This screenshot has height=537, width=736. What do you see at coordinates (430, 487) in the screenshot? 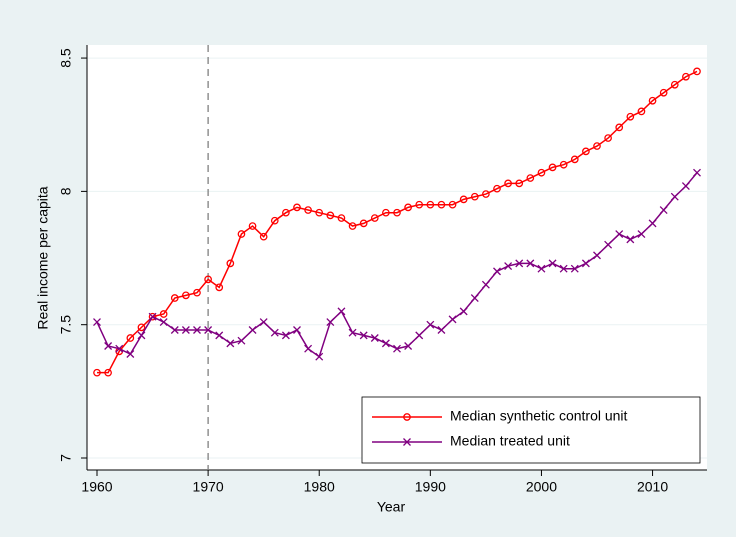
I see `x-tick-label: 1990` at bounding box center [430, 487].